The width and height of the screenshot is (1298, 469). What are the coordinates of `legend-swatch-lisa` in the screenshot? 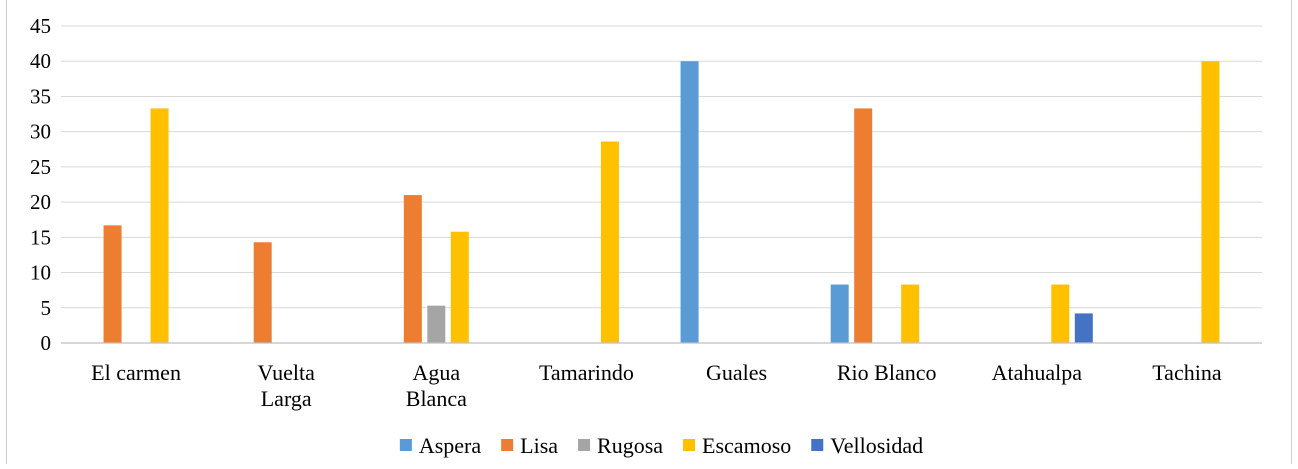 It's located at (507, 445).